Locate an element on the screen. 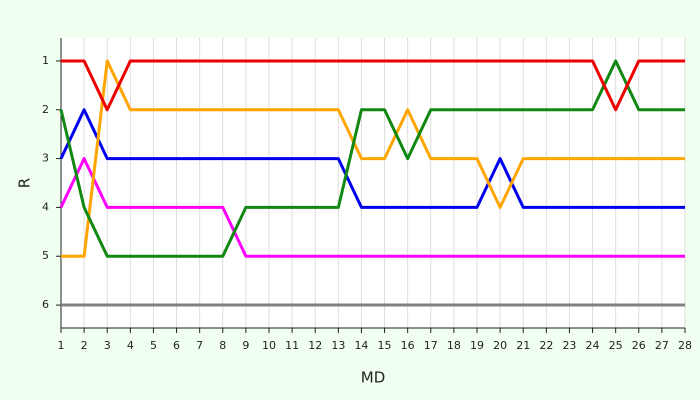 This screenshot has width=700, height=400. x-tick-label: 1 is located at coordinates (61, 345).